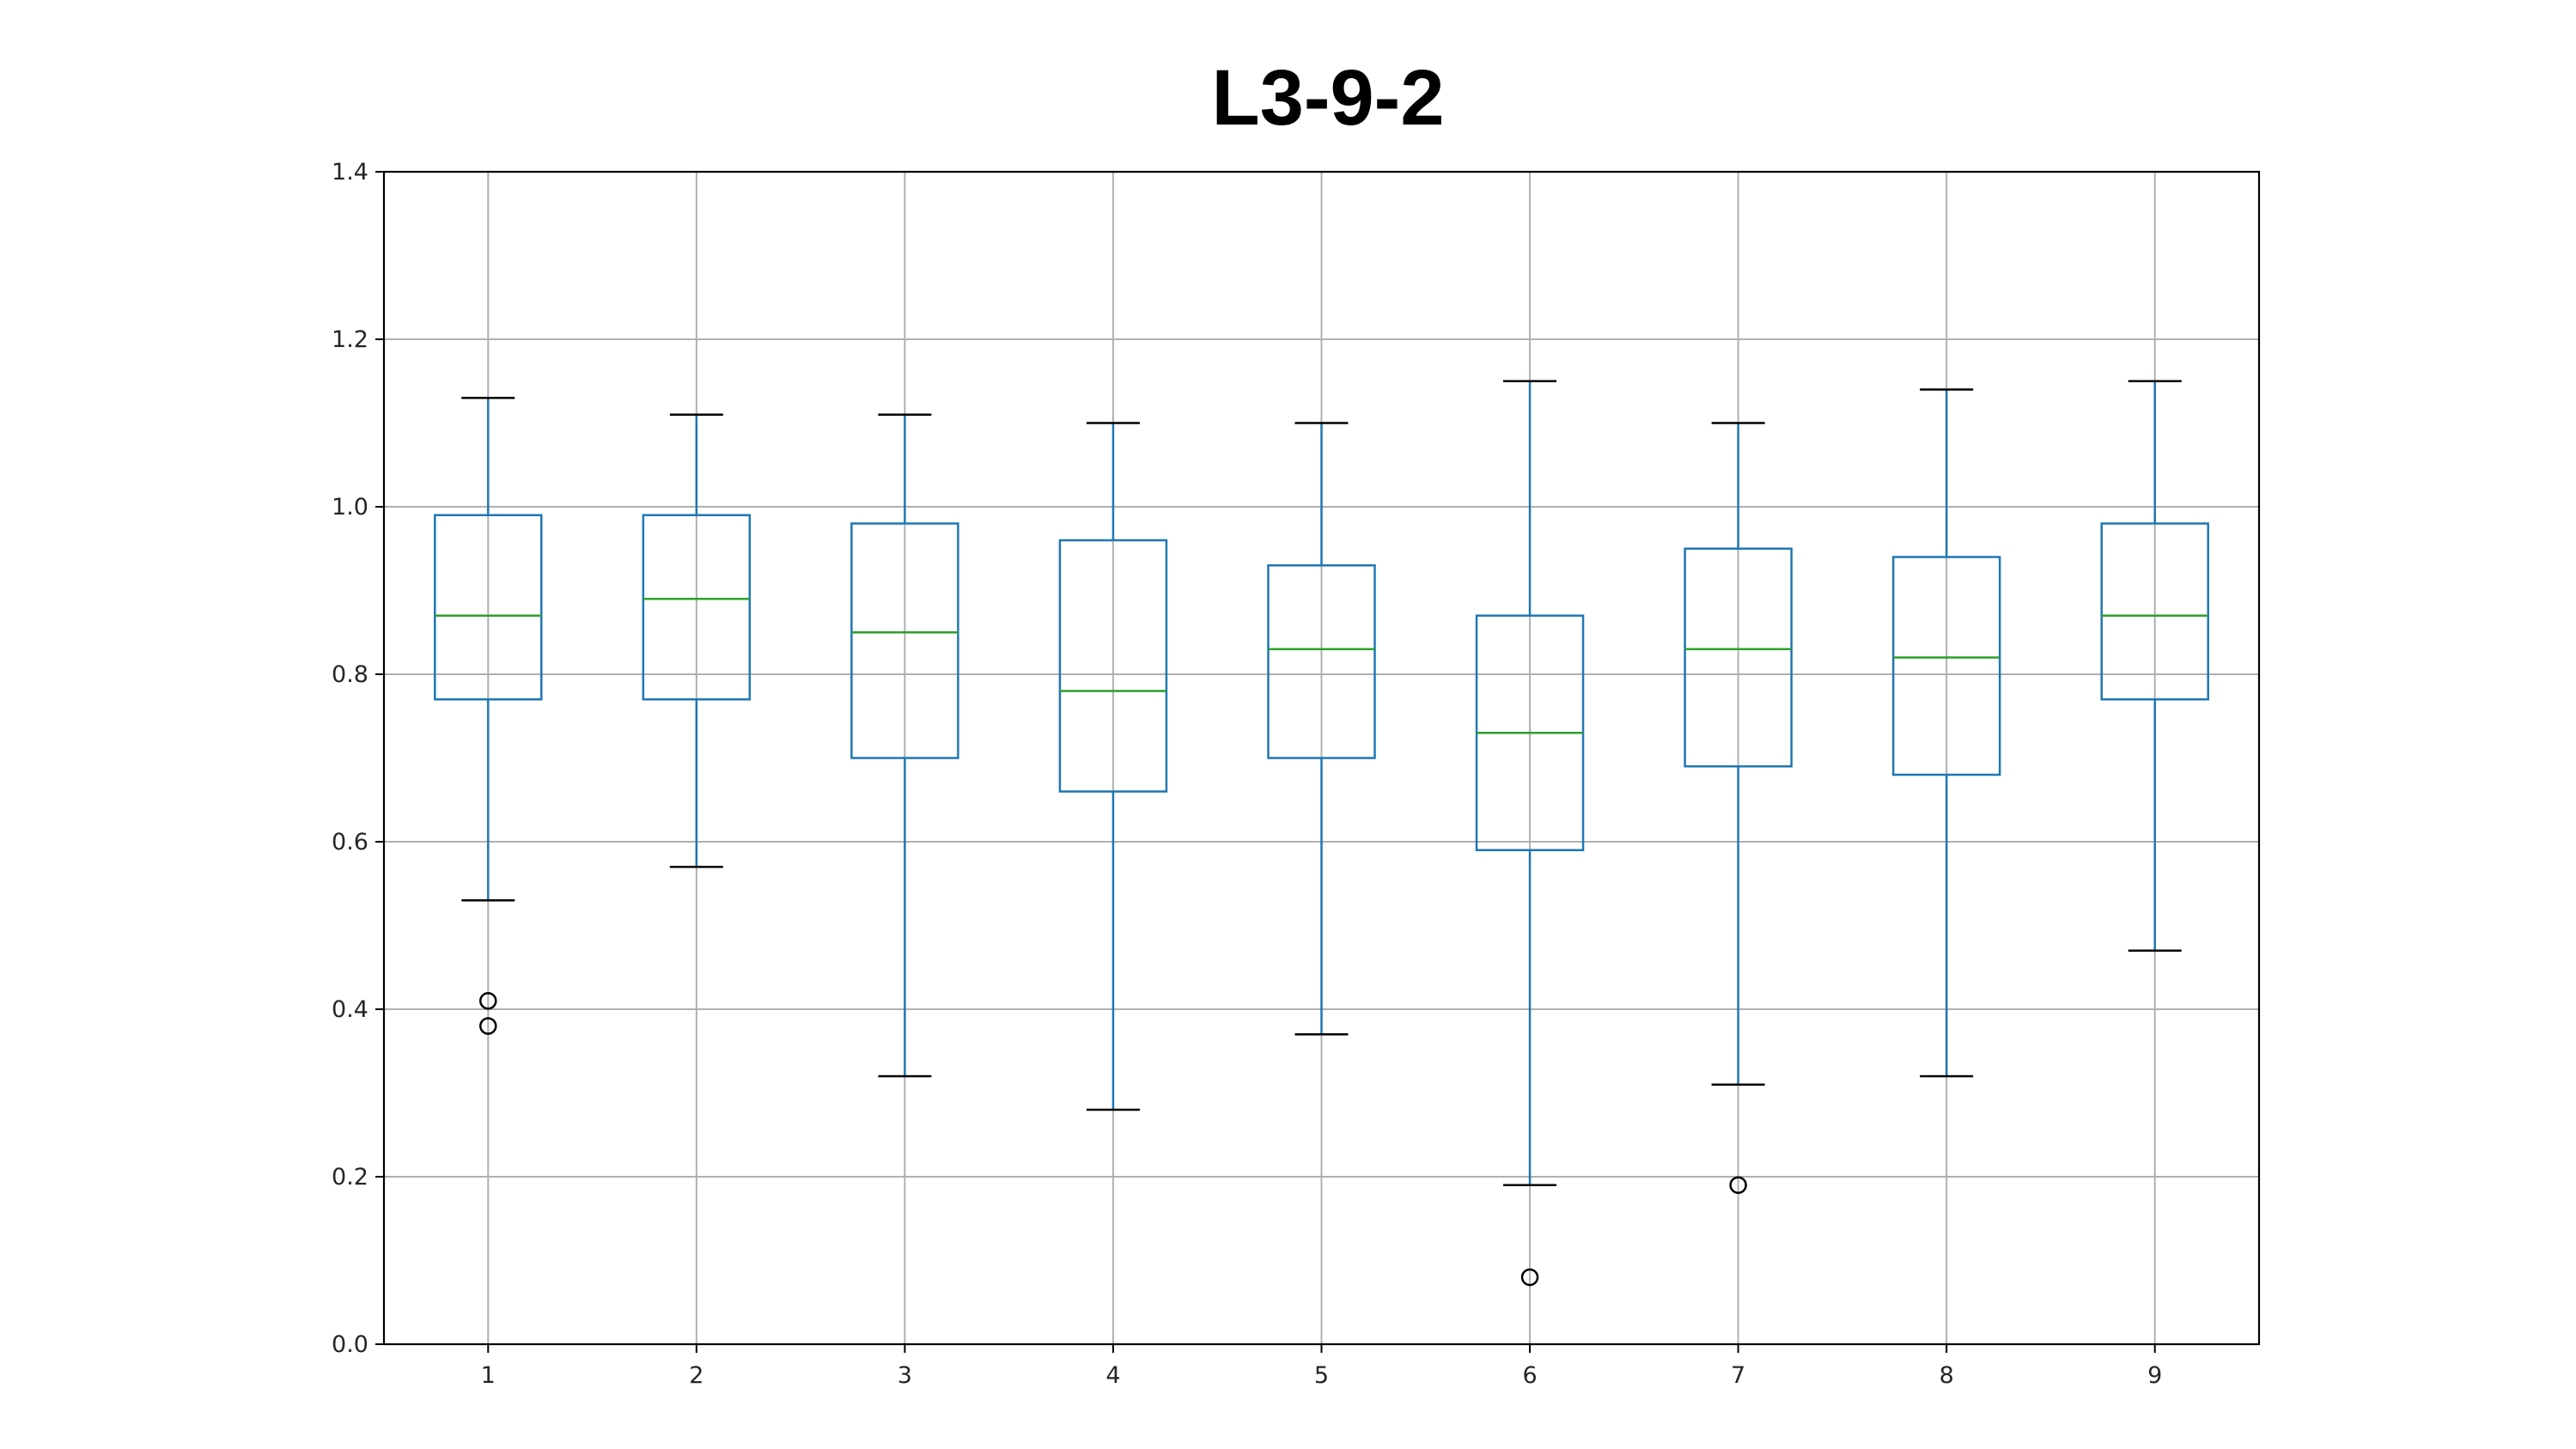 The height and width of the screenshot is (1449, 2576). Describe the element at coordinates (350, 339) in the screenshot. I see `y-tick-label: 1.2` at that location.